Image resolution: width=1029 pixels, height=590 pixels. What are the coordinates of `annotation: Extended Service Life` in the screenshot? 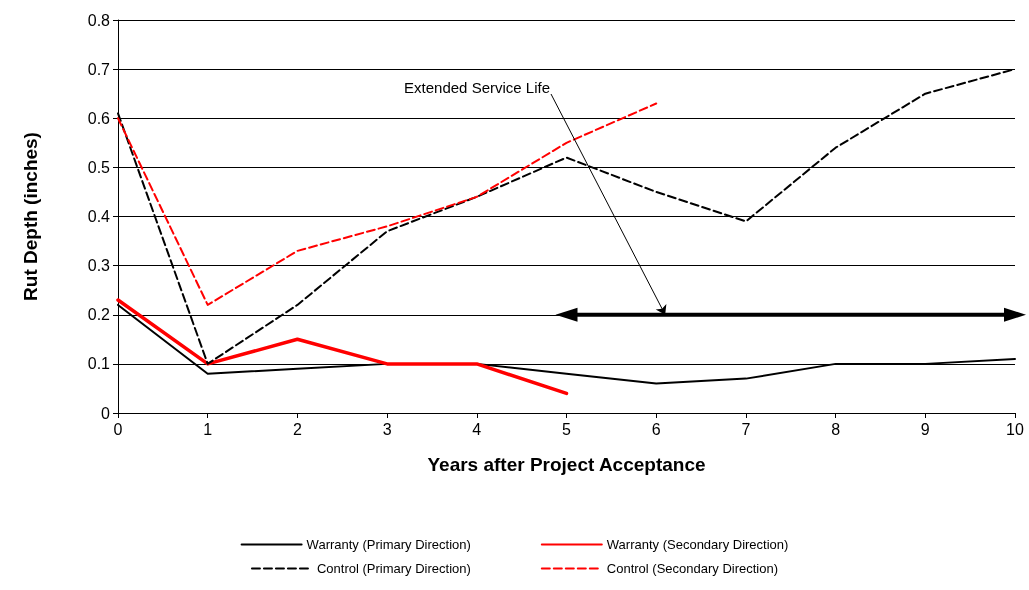 It's located at (477, 87).